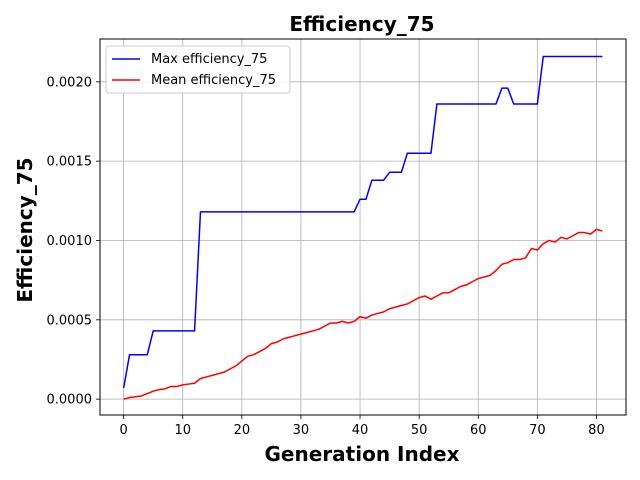  I want to click on y-axis-label: Efficiency_75, so click(25, 229).